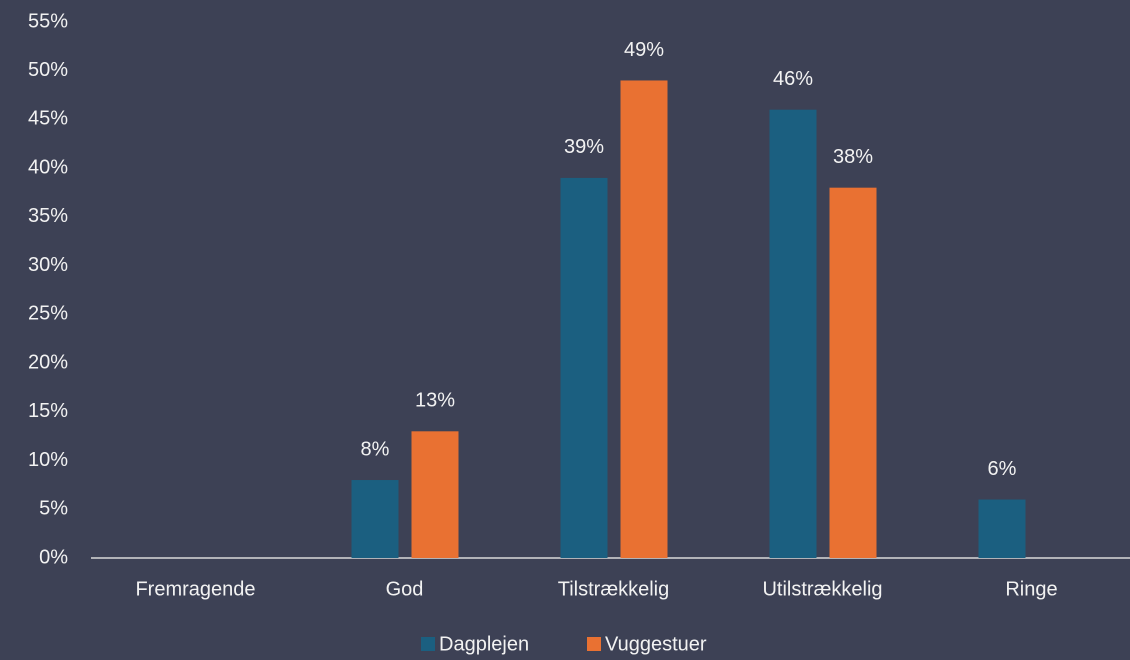 This screenshot has width=1130, height=660. Describe the element at coordinates (822, 589) in the screenshot. I see `x-tick-label: Utilstrækkelig` at that location.